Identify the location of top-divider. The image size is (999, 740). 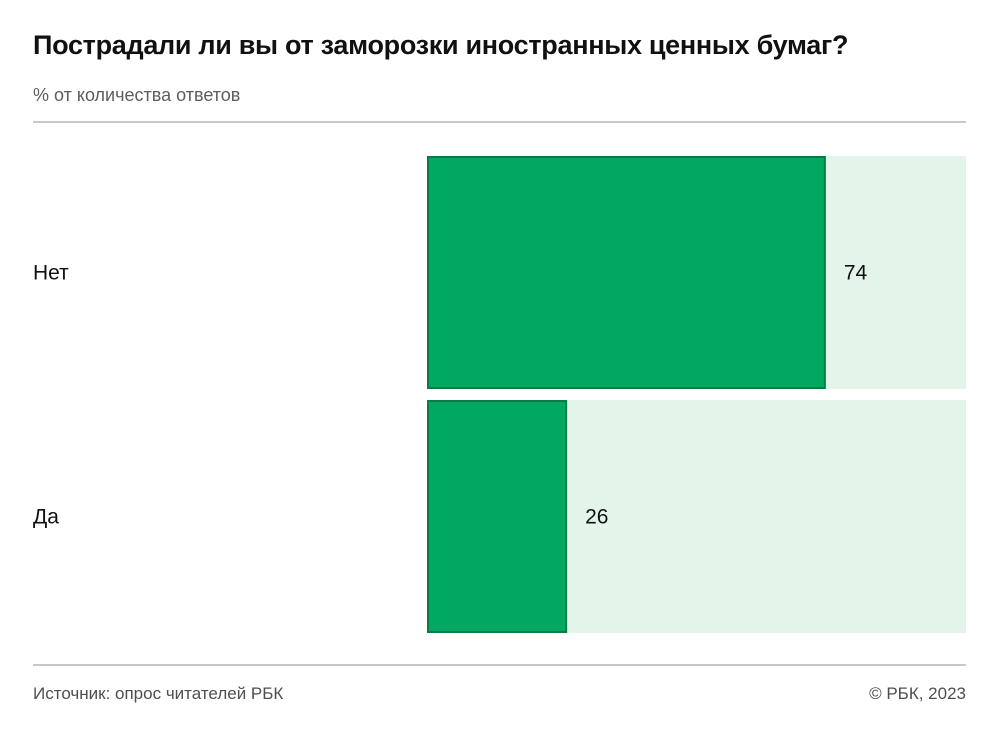
(499, 122).